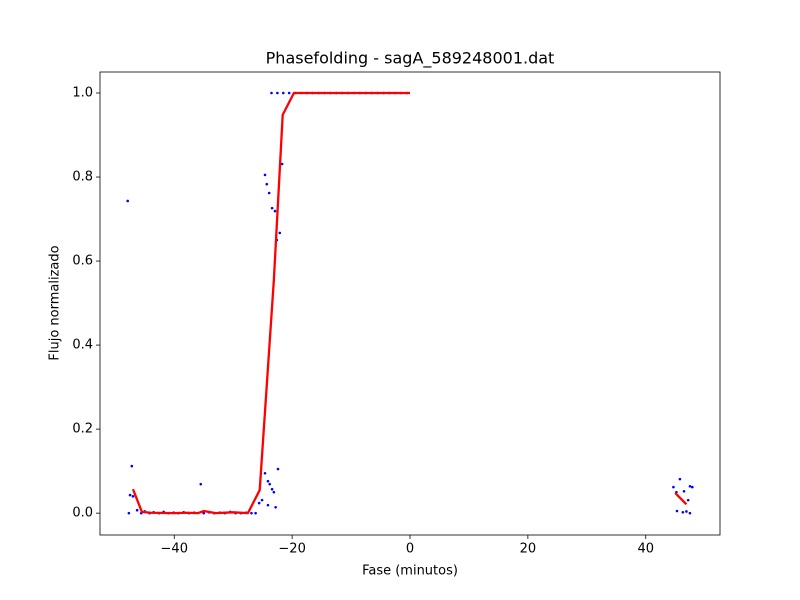 This screenshot has width=800, height=600. I want to click on x-tick-label: −40, so click(174, 549).